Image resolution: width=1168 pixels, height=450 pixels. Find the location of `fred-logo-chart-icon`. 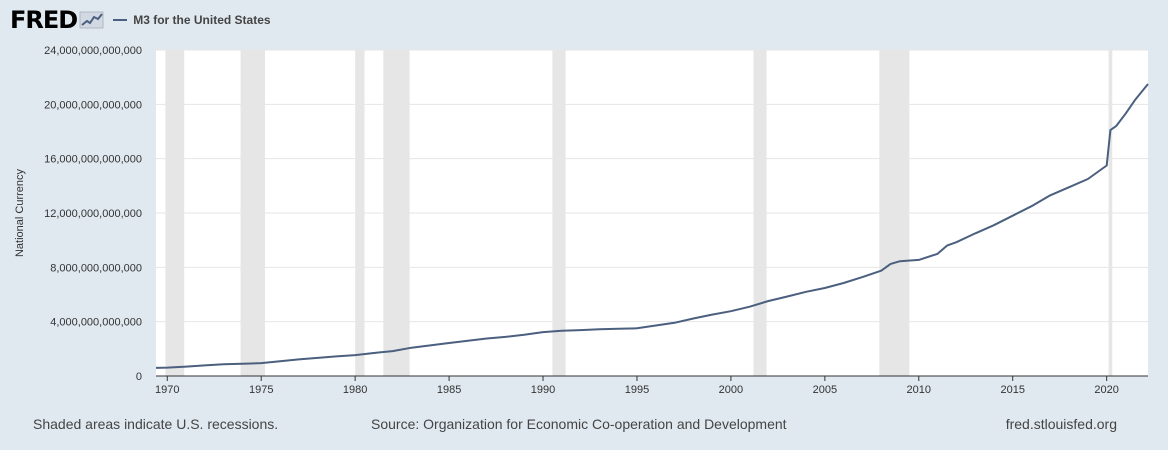

fred-logo-chart-icon is located at coordinates (91, 20).